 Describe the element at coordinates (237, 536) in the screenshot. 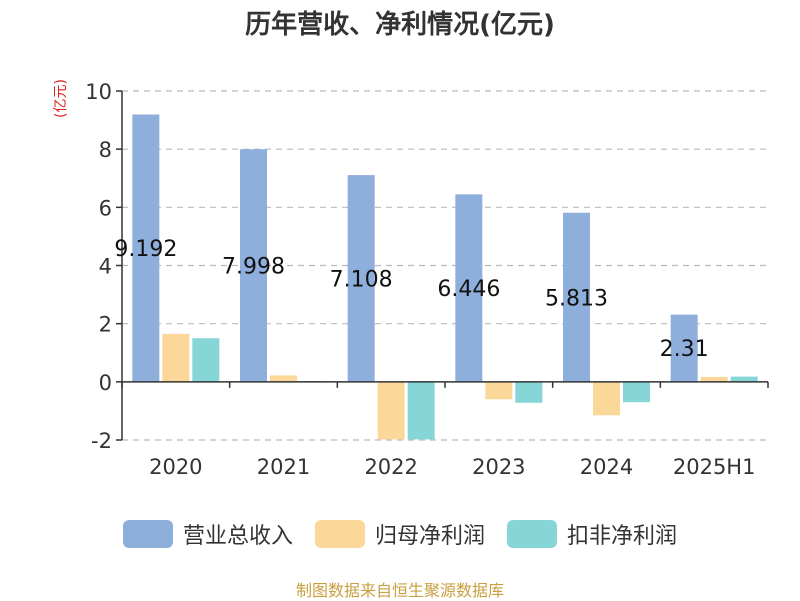

I see `legend-label-revenue: 营业总收入` at that location.